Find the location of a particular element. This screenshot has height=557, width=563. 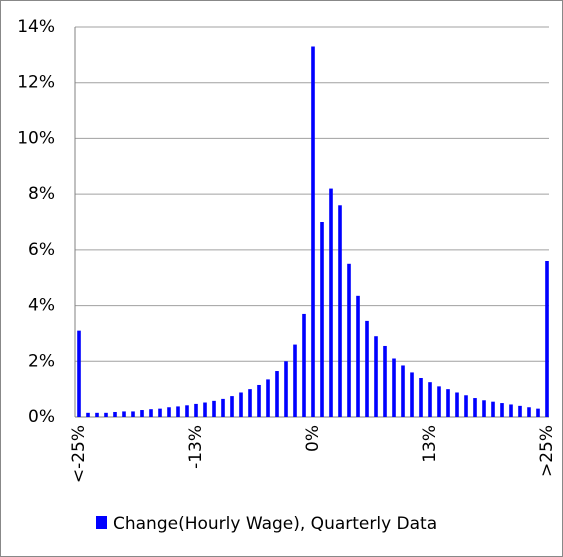

y-tick-label: 6% is located at coordinates (41, 250).